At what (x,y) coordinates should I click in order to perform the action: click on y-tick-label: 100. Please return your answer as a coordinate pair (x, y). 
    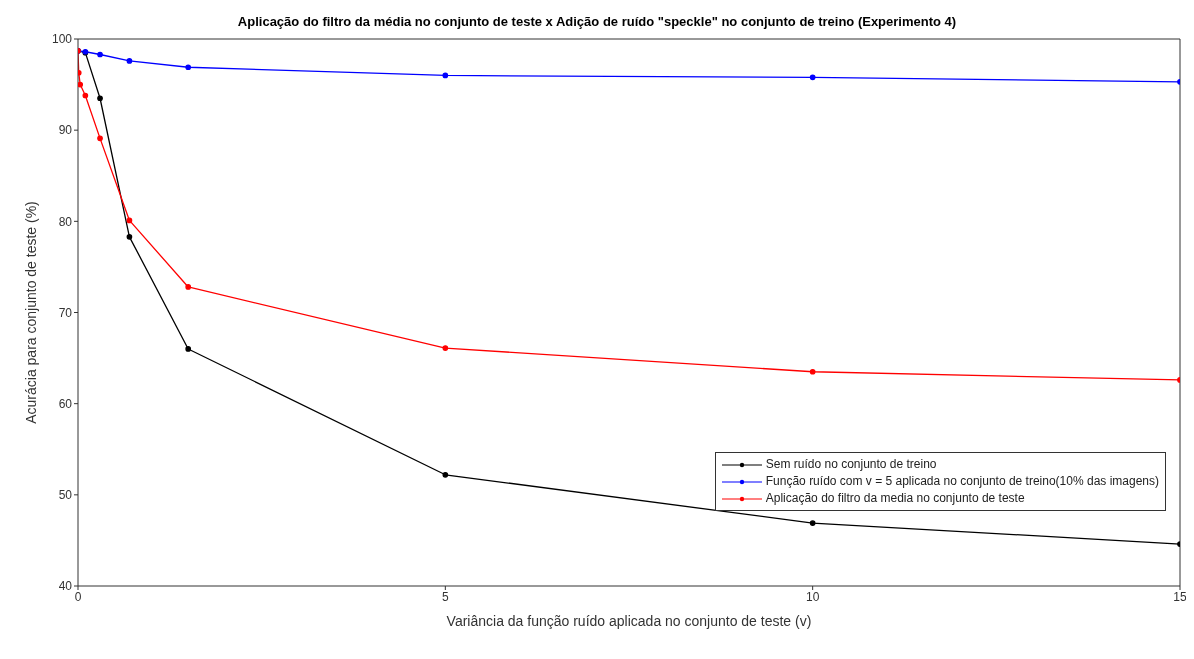
    Looking at the image, I should click on (62, 39).